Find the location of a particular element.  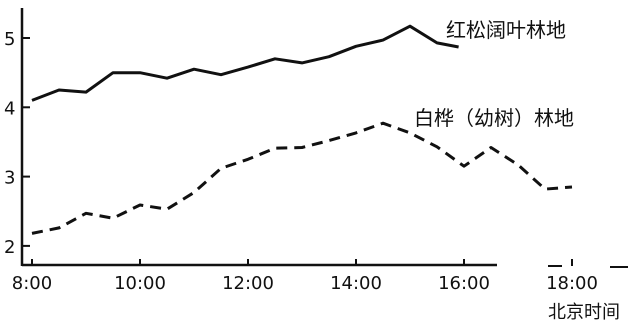

y-tick-label: 2 is located at coordinates (9, 247).